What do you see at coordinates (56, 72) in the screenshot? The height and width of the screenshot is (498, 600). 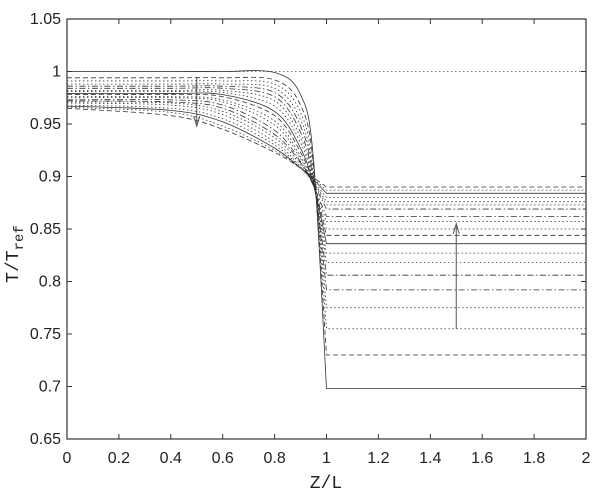 I see `y-tick-label: 1` at bounding box center [56, 72].